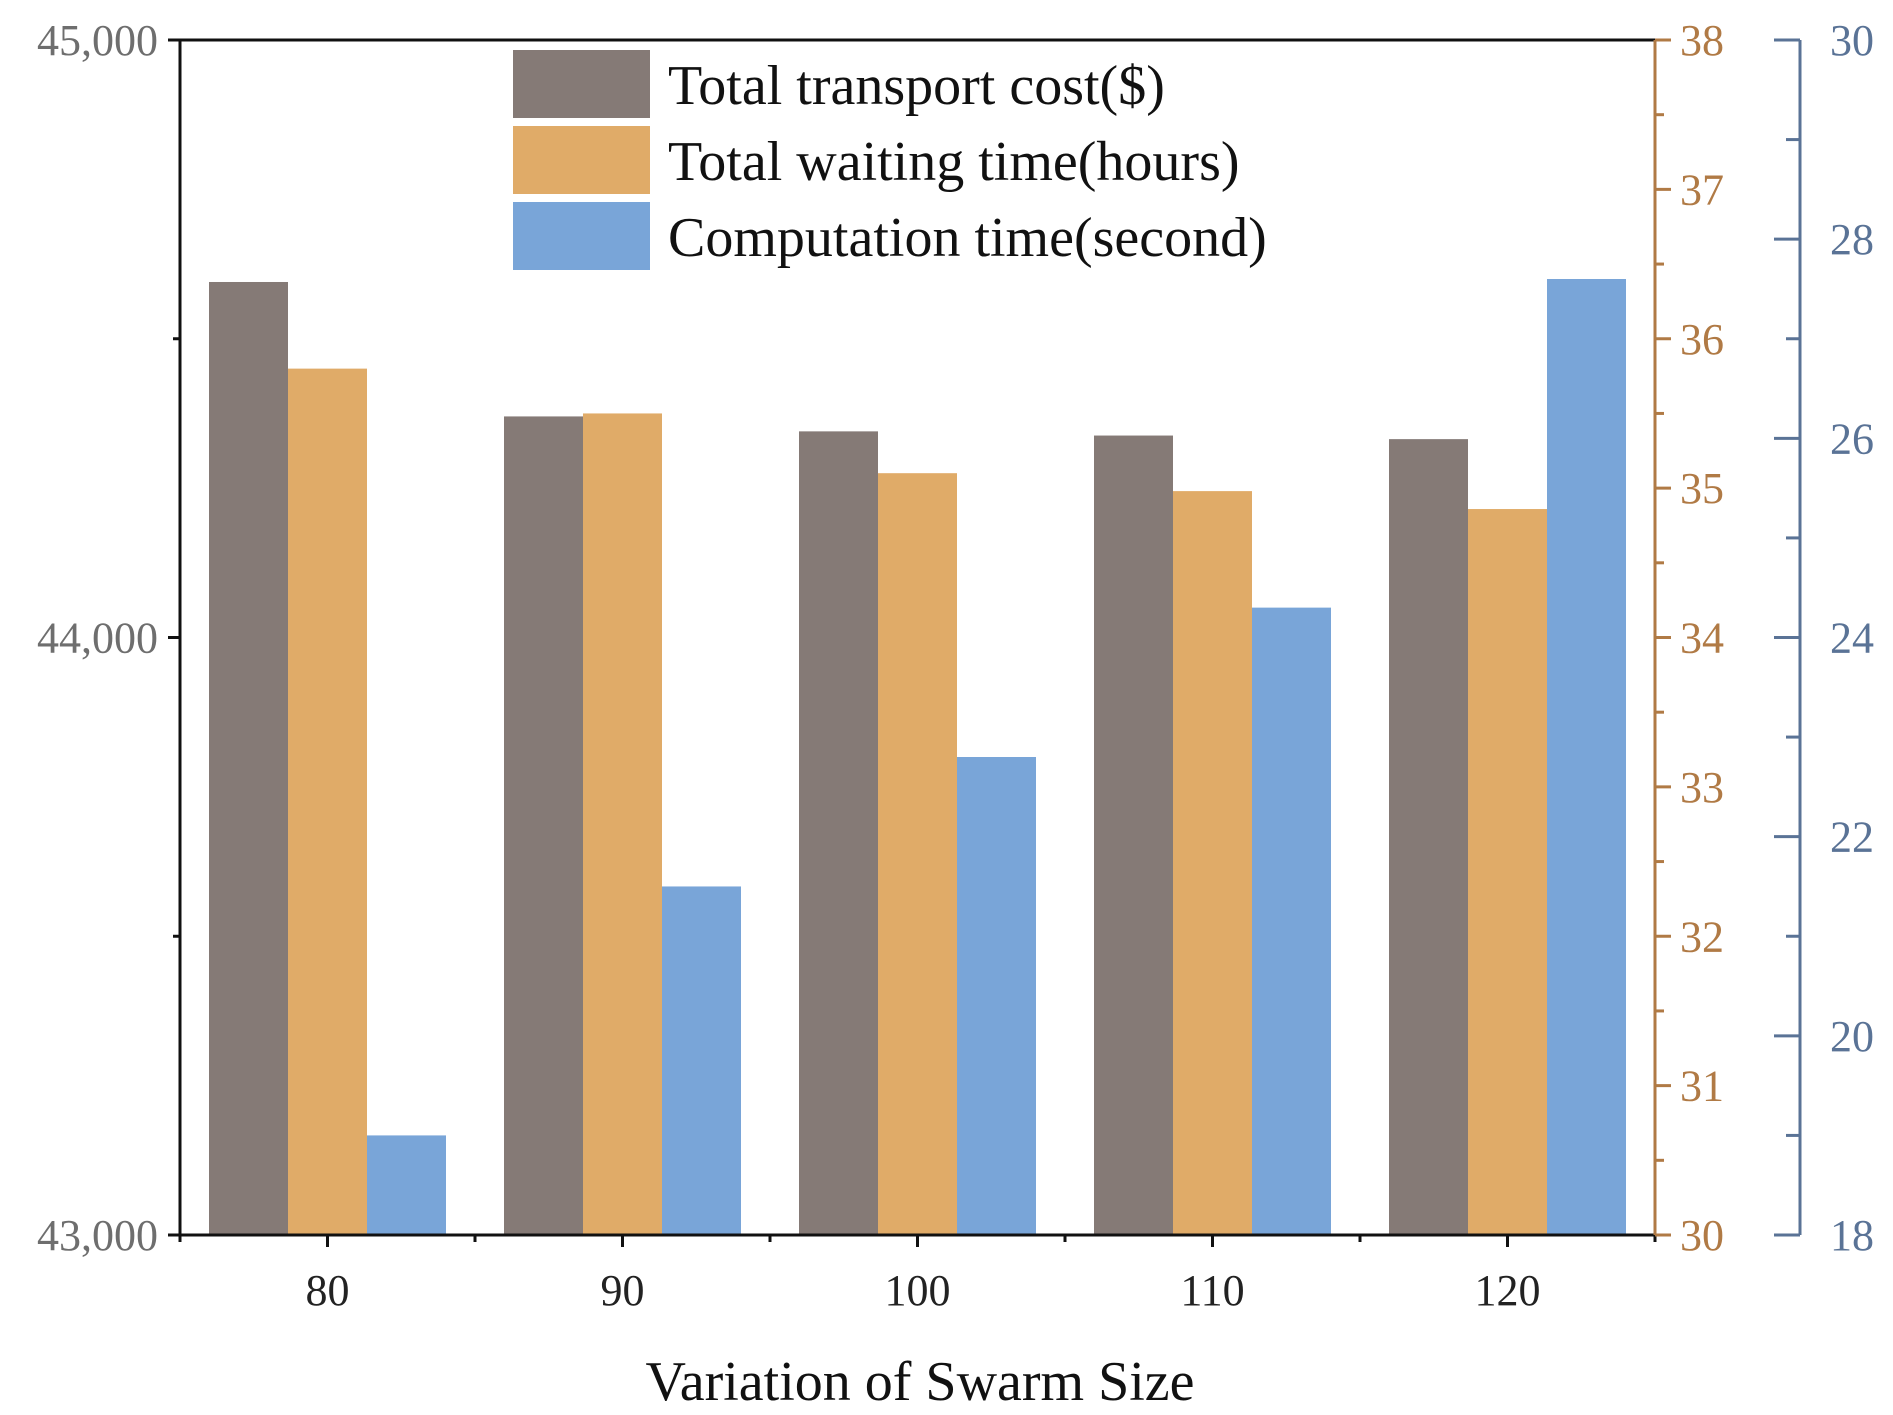  Describe the element at coordinates (1702, 1235) in the screenshot. I see `right-waiting-tick-label: 30` at that location.